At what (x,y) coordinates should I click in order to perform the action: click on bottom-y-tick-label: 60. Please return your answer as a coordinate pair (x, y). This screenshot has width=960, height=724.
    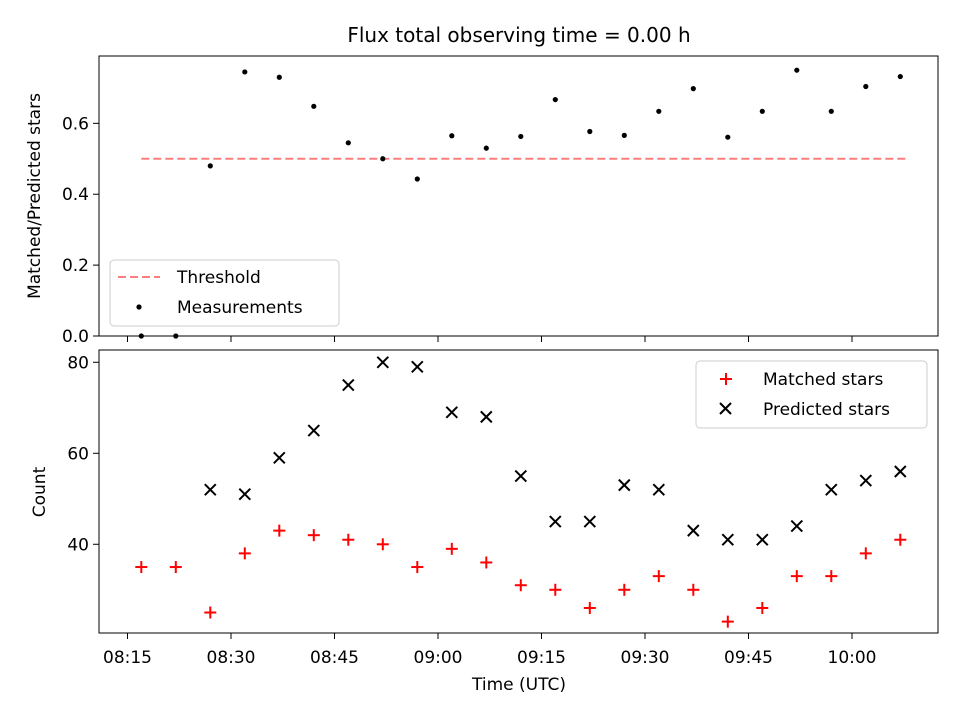
    Looking at the image, I should click on (78, 454).